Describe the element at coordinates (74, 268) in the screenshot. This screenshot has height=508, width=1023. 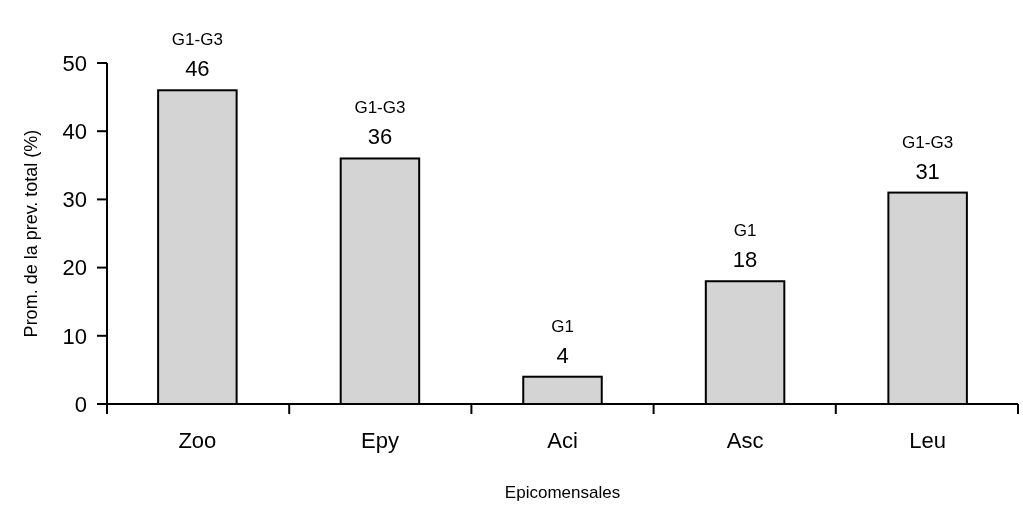
I see `y-tick-label: 20` at that location.